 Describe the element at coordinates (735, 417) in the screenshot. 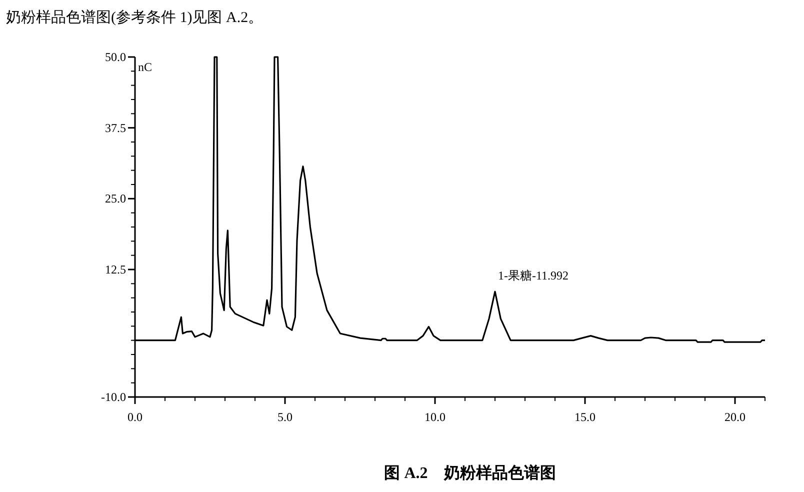

I see `x-tick-label: 20.0` at that location.